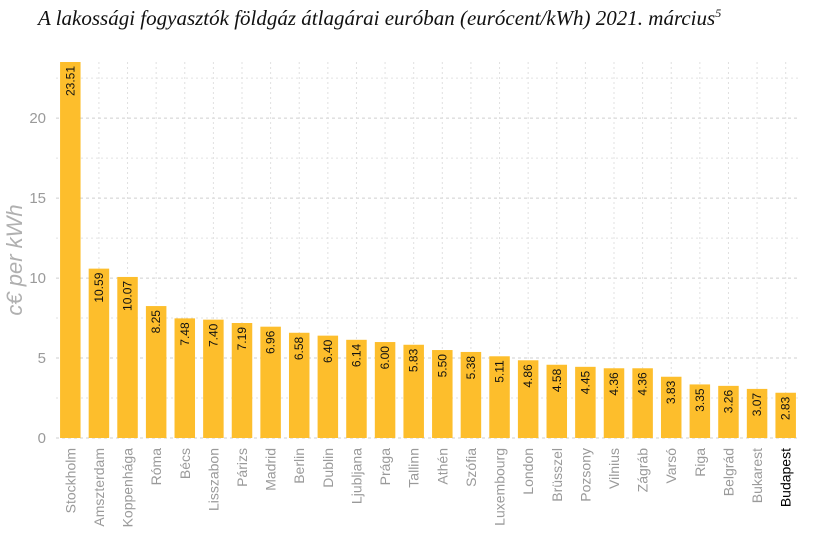  I want to click on x-tick-label: Koppenhága, so click(128, 488).